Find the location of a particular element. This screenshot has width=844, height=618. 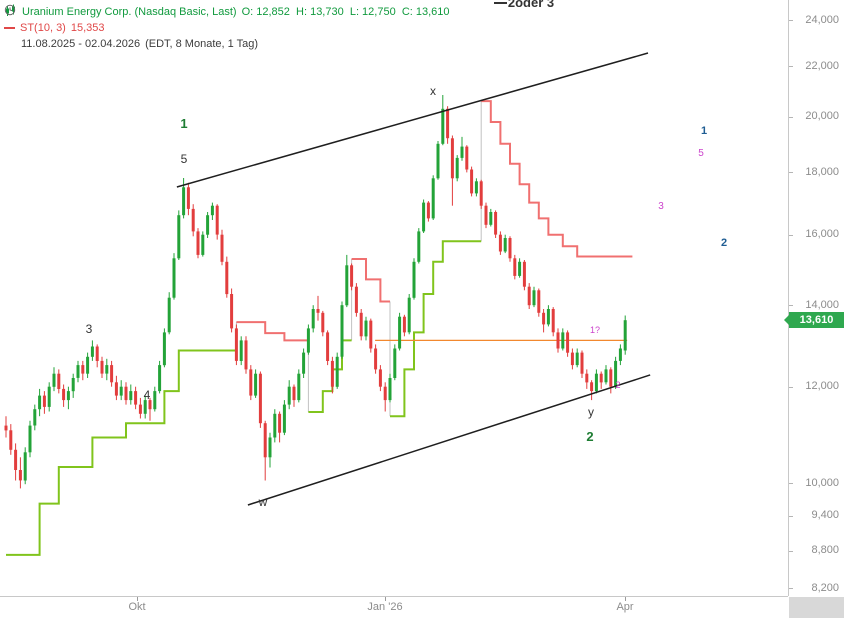

price-axis-label: 10,000 is located at coordinates (822, 483).